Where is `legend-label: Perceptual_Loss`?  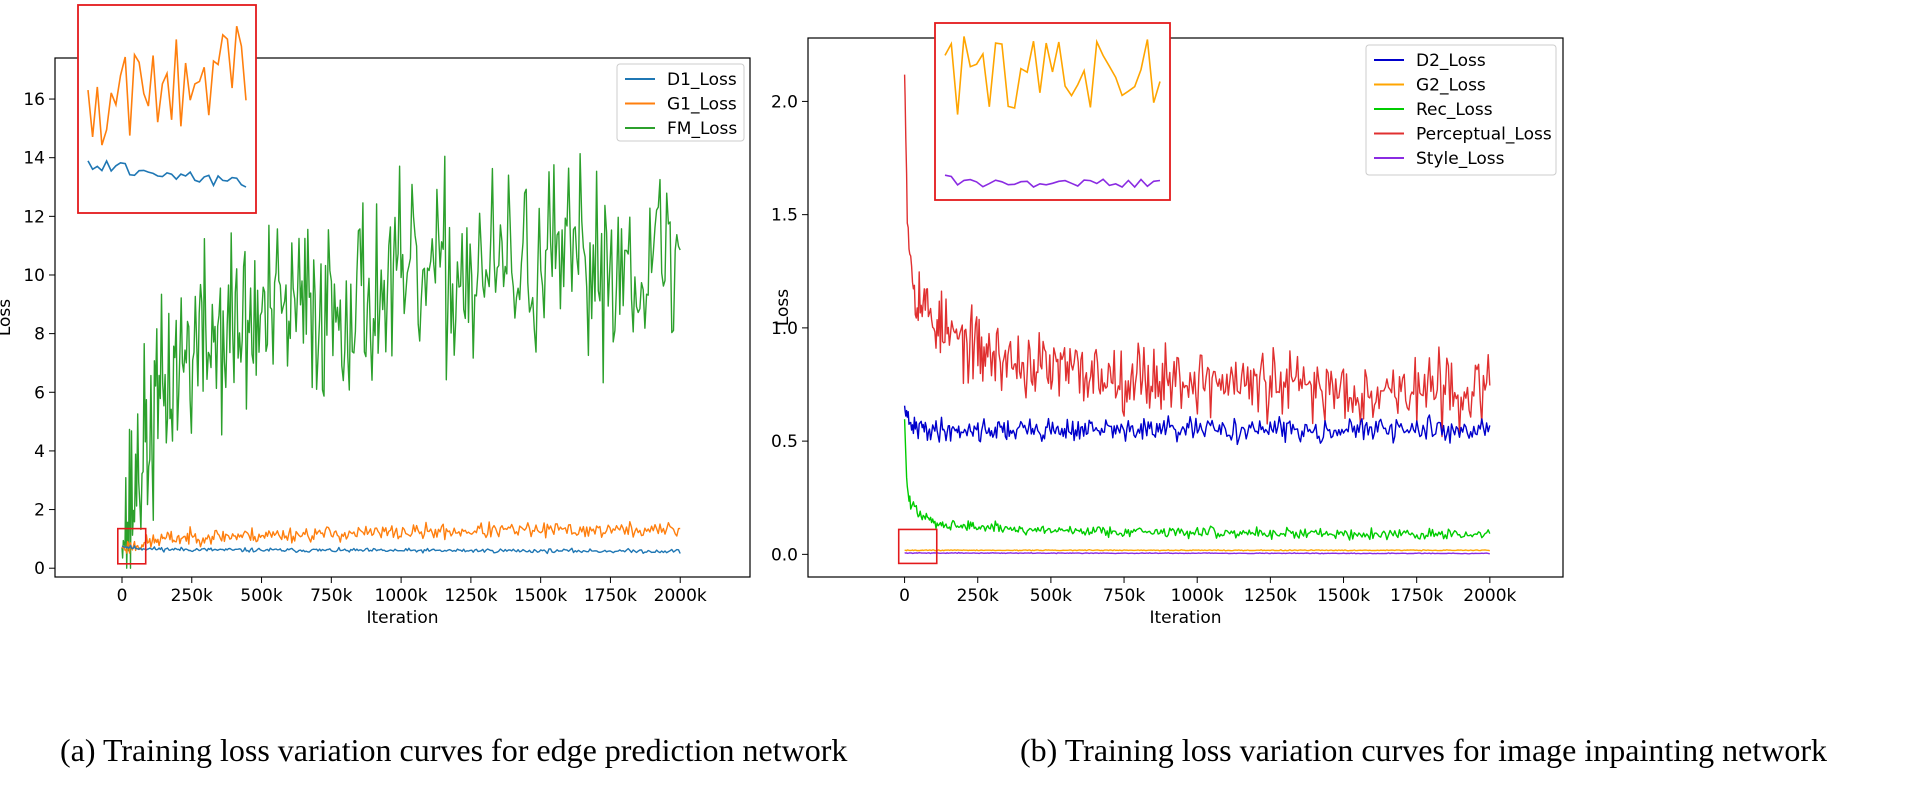
legend-label: Perceptual_Loss is located at coordinates (1484, 135).